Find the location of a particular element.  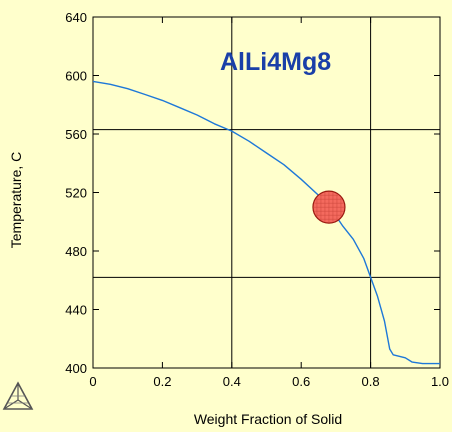

x-axis-title: Weight Fraction of Solid is located at coordinates (268, 419).